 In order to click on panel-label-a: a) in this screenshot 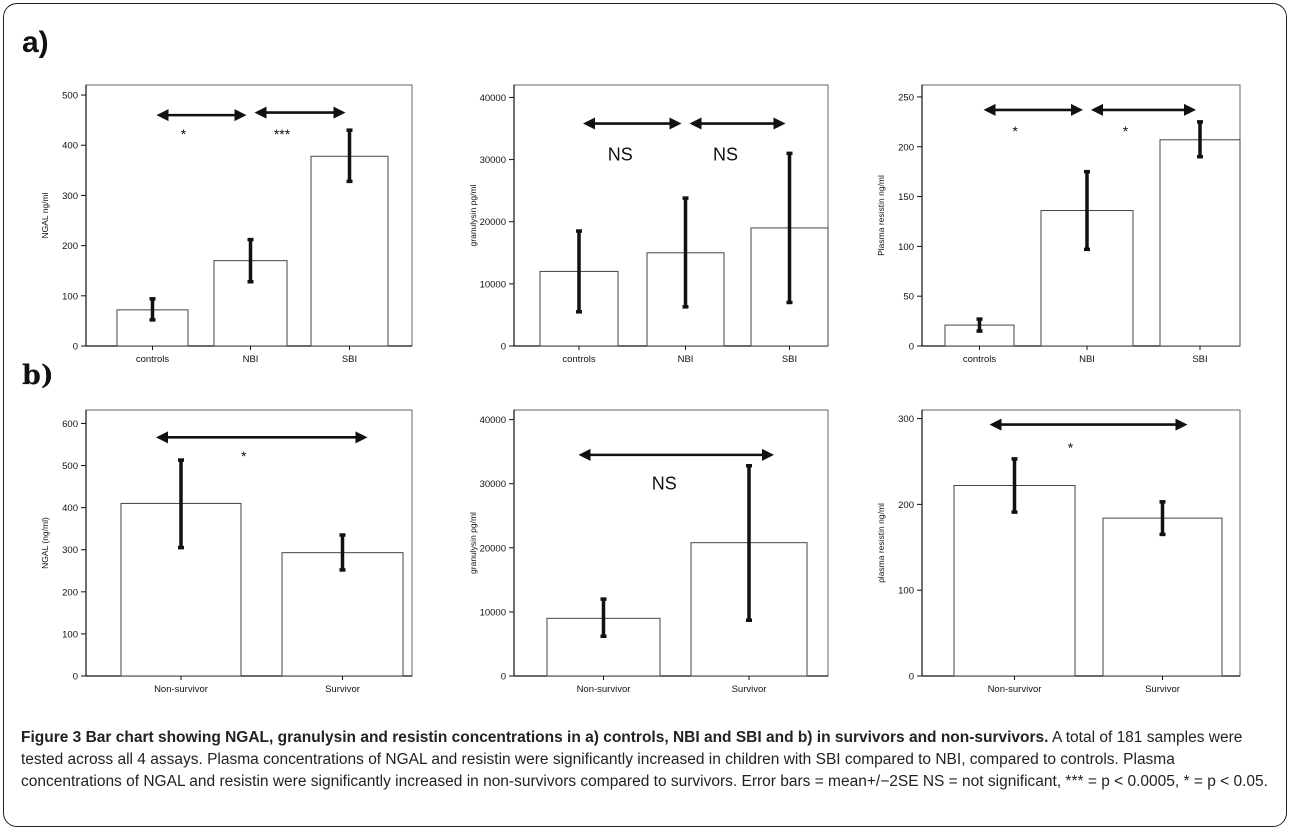, I will do `click(35, 42)`.